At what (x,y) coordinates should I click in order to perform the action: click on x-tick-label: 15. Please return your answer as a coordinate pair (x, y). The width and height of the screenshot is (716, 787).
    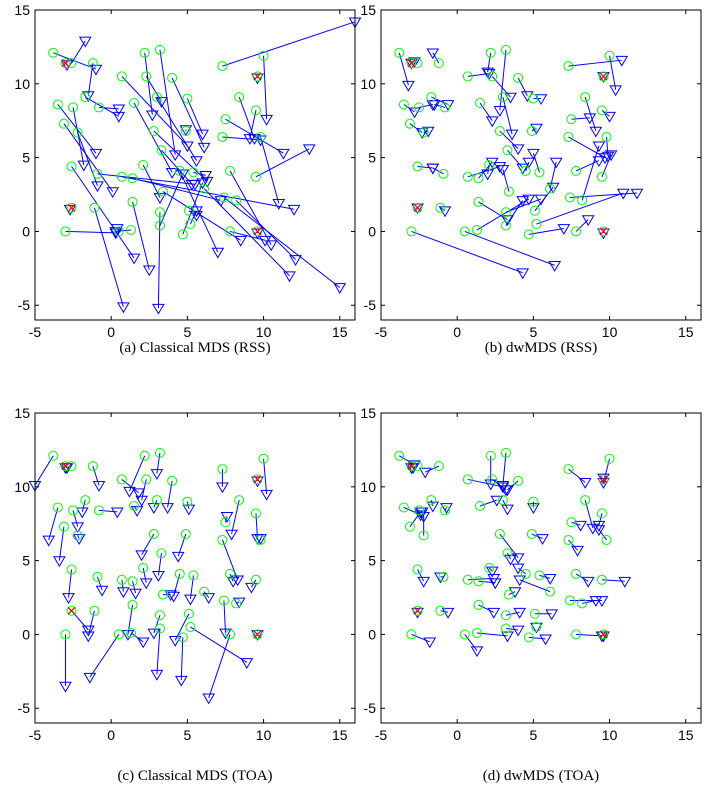
    Looking at the image, I should click on (340, 332).